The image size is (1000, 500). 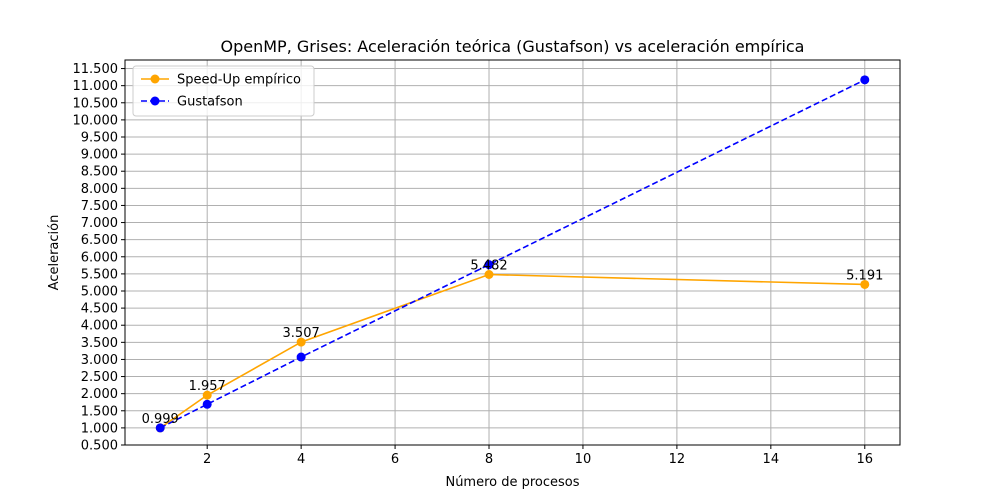 What do you see at coordinates (96, 120) in the screenshot?
I see `y-tick-label: 10.000` at bounding box center [96, 120].